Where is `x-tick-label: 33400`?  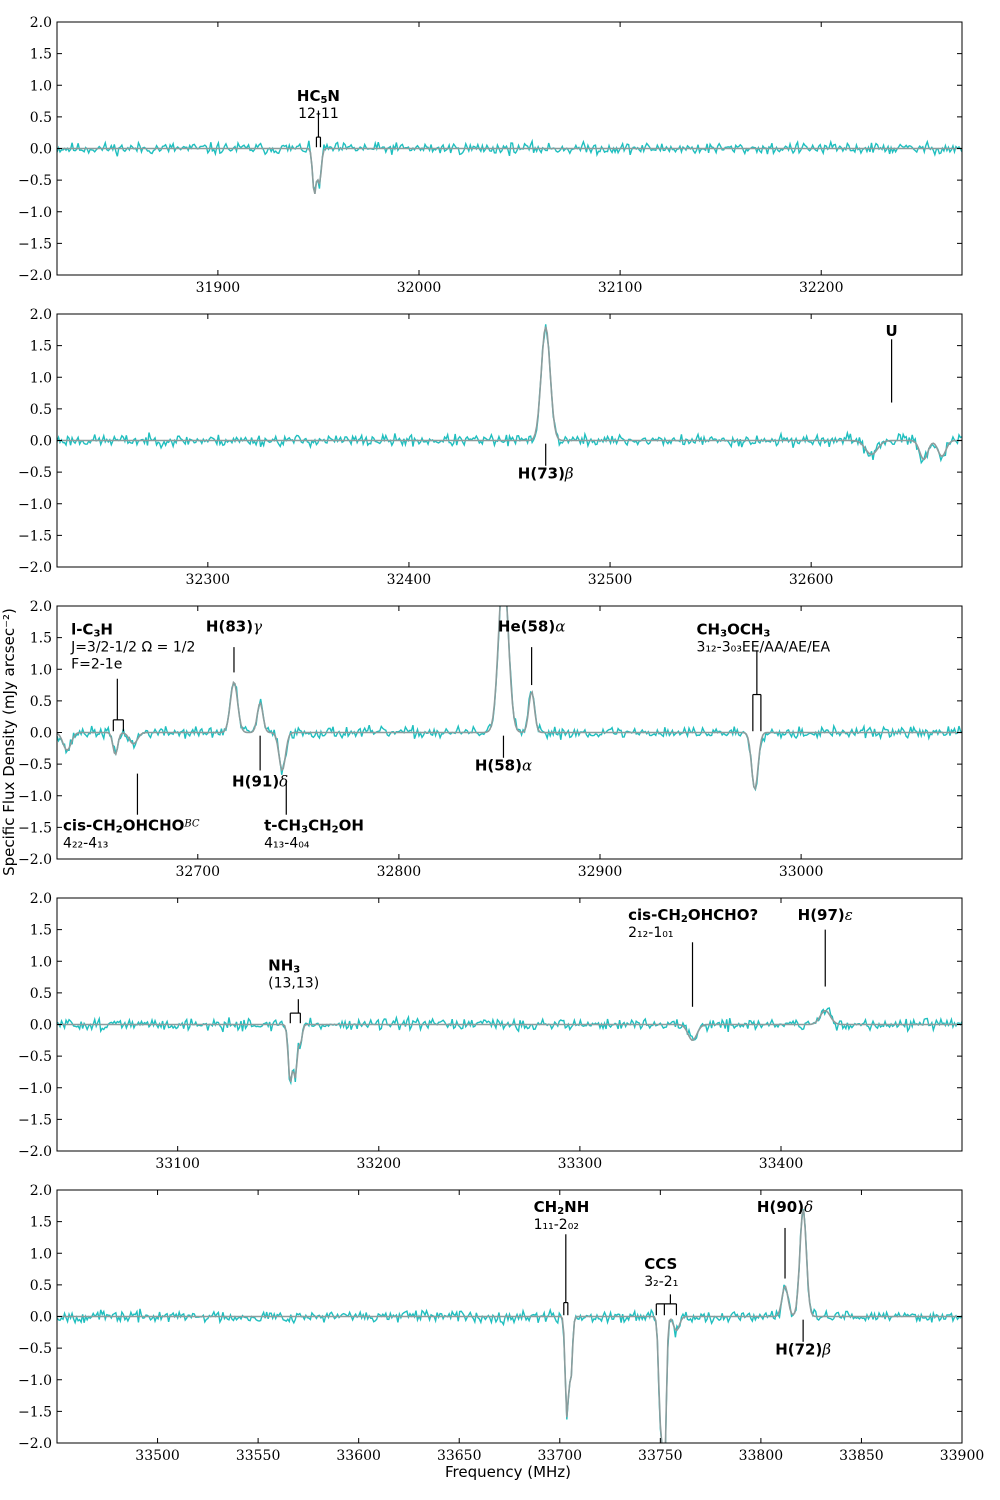
x-tick-label: 33400 is located at coordinates (781, 1164).